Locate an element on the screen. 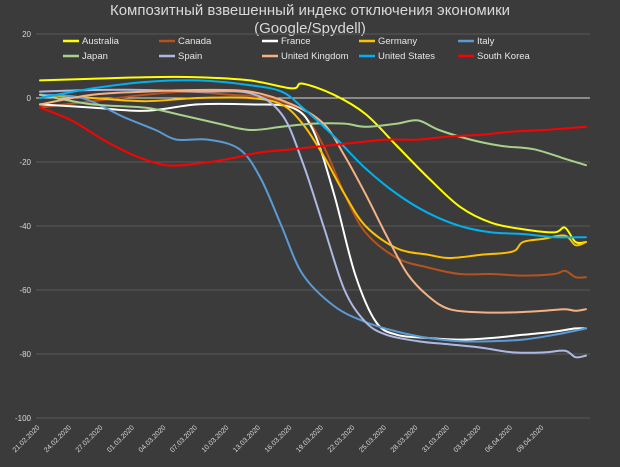  x-tick-label: 22.03.2020 is located at coordinates (342, 439).